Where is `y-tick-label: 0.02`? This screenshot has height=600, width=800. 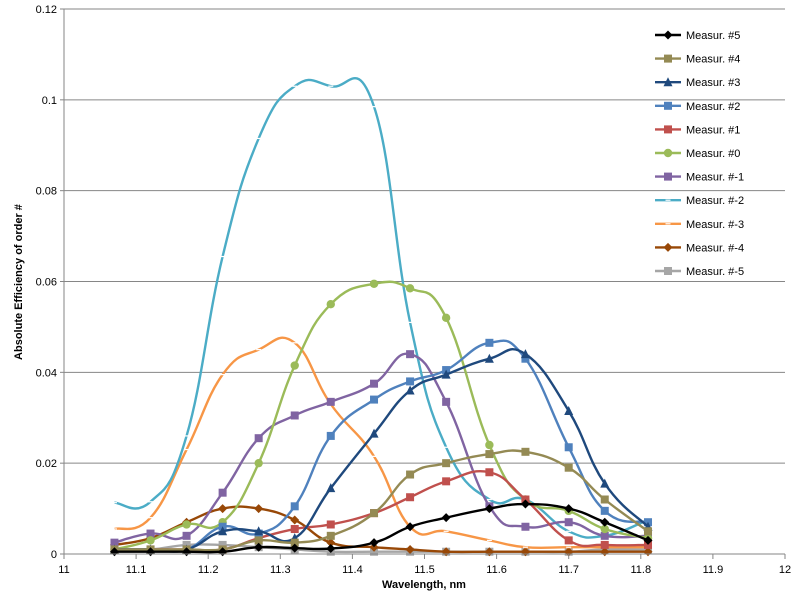
y-tick-label: 0.02 is located at coordinates (46, 464).